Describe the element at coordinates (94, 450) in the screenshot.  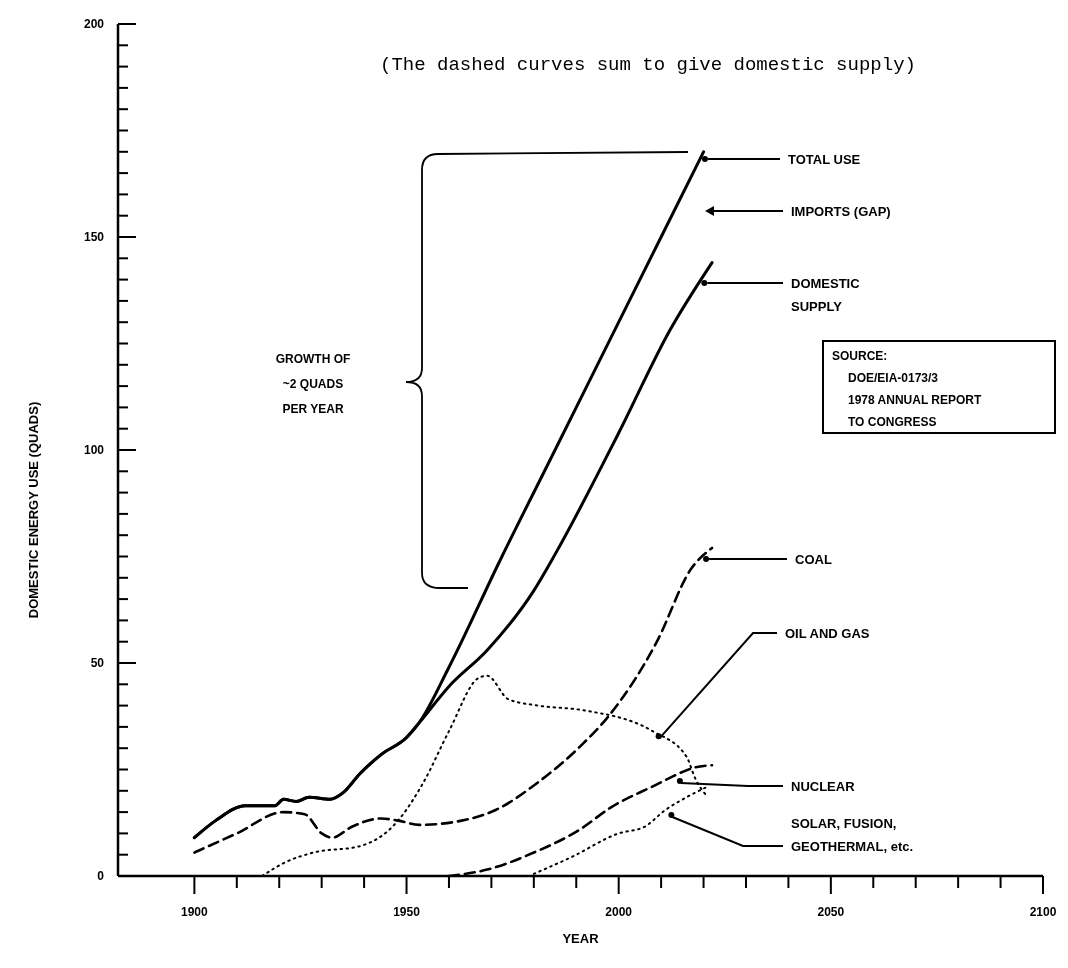
I see `y-tick-label: 100` at that location.